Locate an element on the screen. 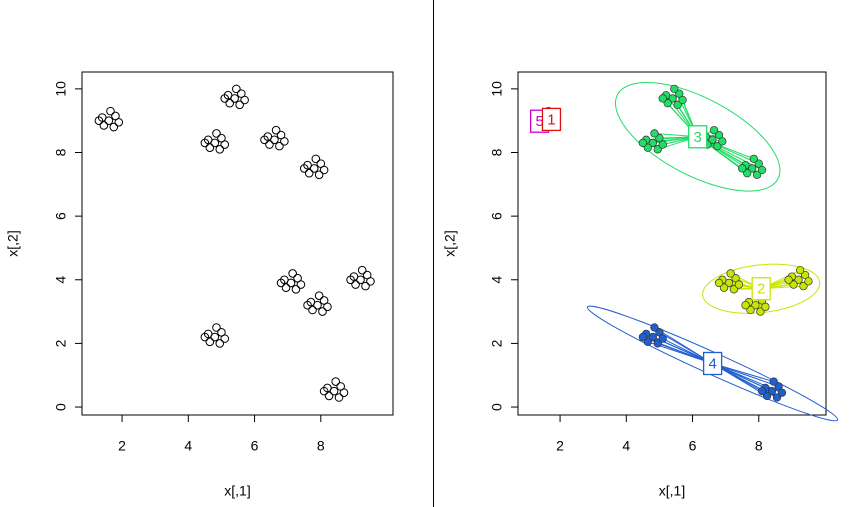 This screenshot has width=851, height=507. y-tick-label: 0 is located at coordinates (497, 407).